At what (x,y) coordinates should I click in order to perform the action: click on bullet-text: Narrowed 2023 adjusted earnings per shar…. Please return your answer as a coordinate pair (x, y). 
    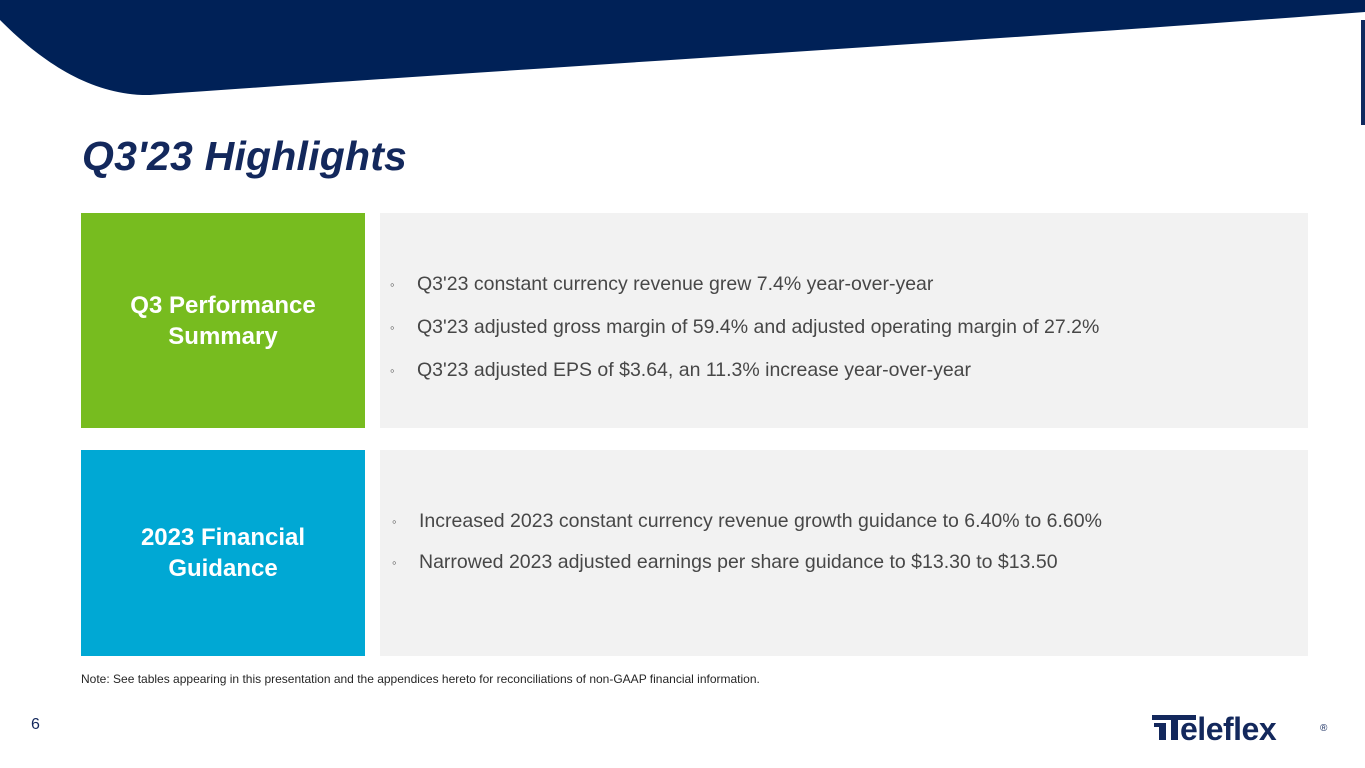
    Looking at the image, I should click on (738, 562).